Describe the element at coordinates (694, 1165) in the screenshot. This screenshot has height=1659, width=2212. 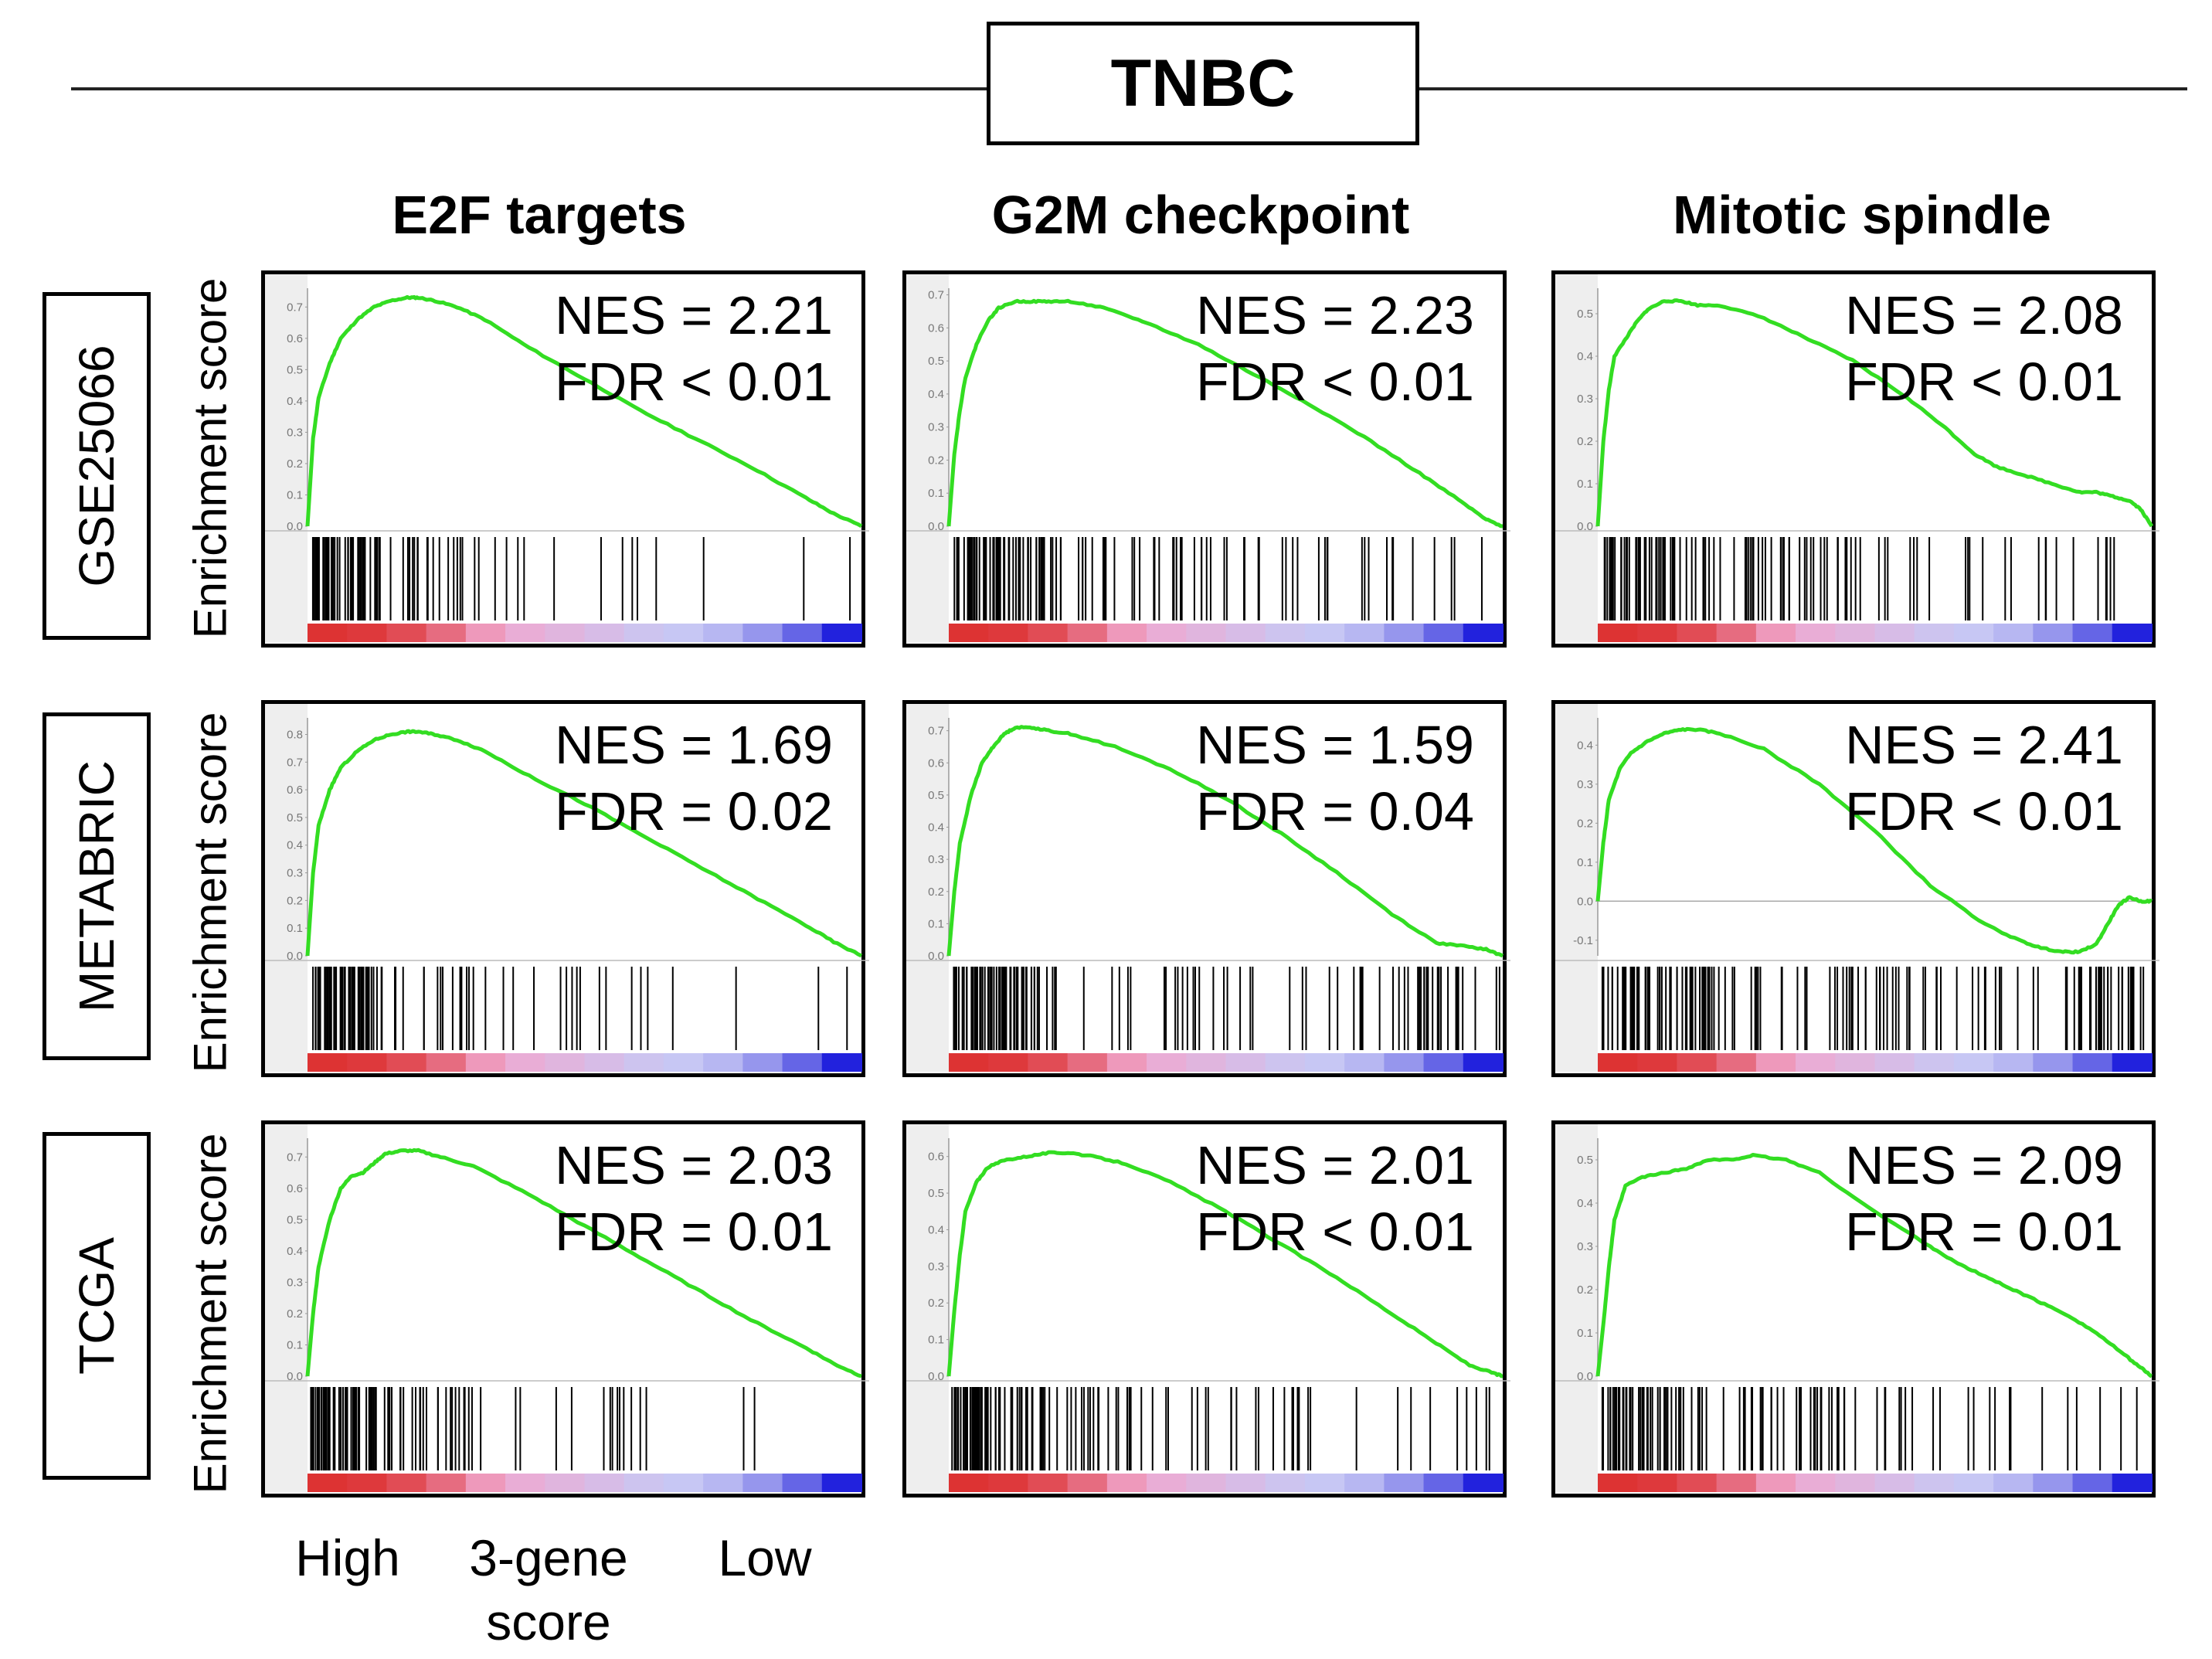
I see `nes-label: NES = 2.03` at that location.